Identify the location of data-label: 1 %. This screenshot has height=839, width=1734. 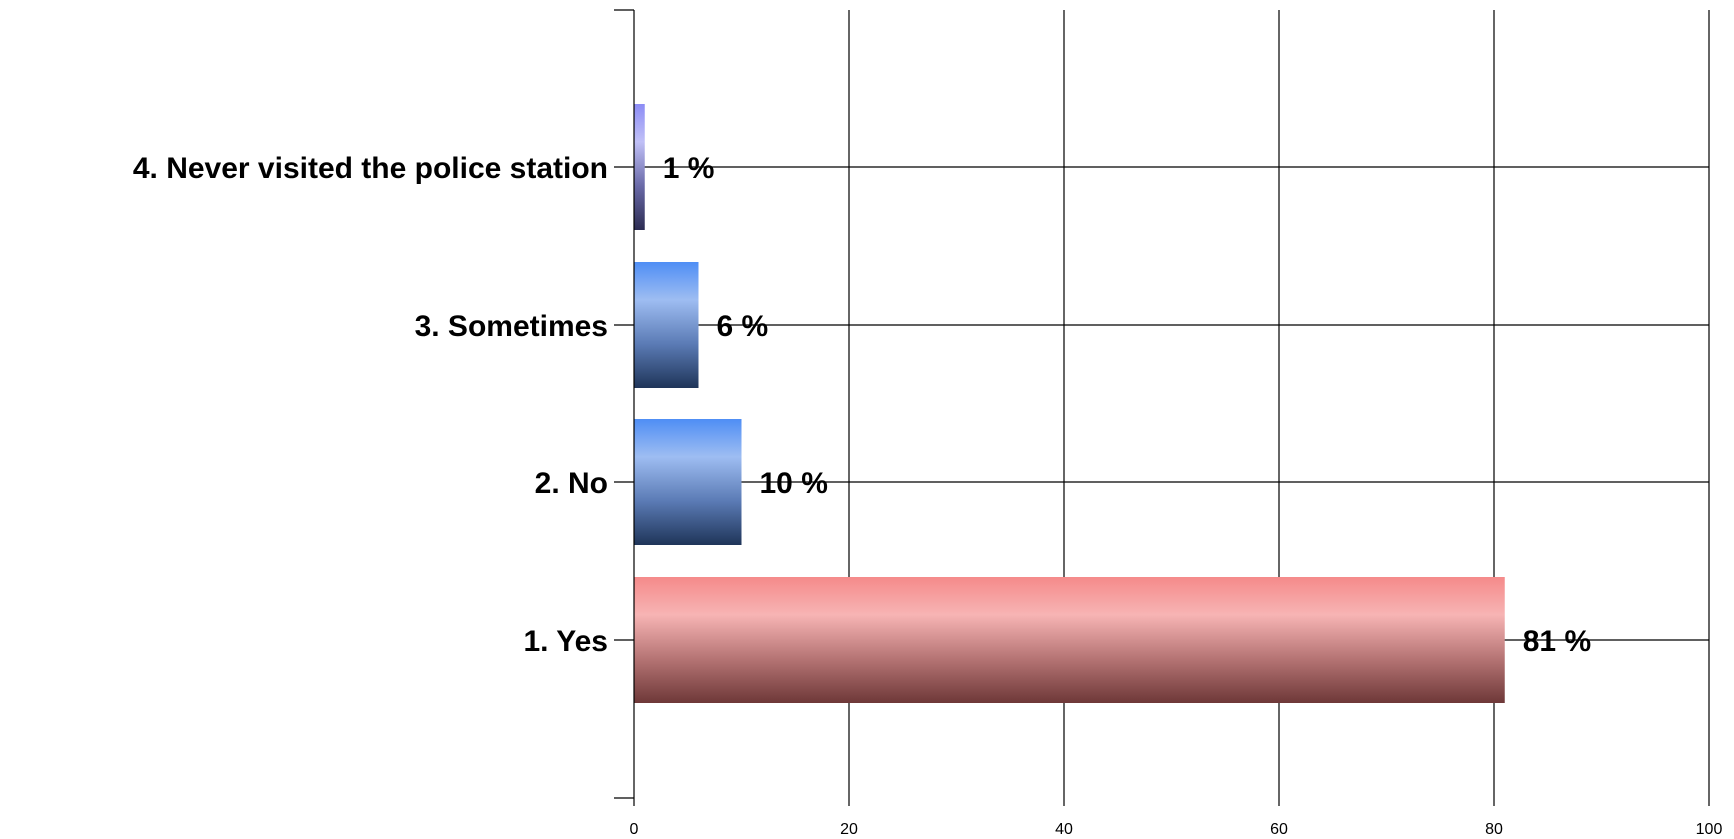
(689, 168).